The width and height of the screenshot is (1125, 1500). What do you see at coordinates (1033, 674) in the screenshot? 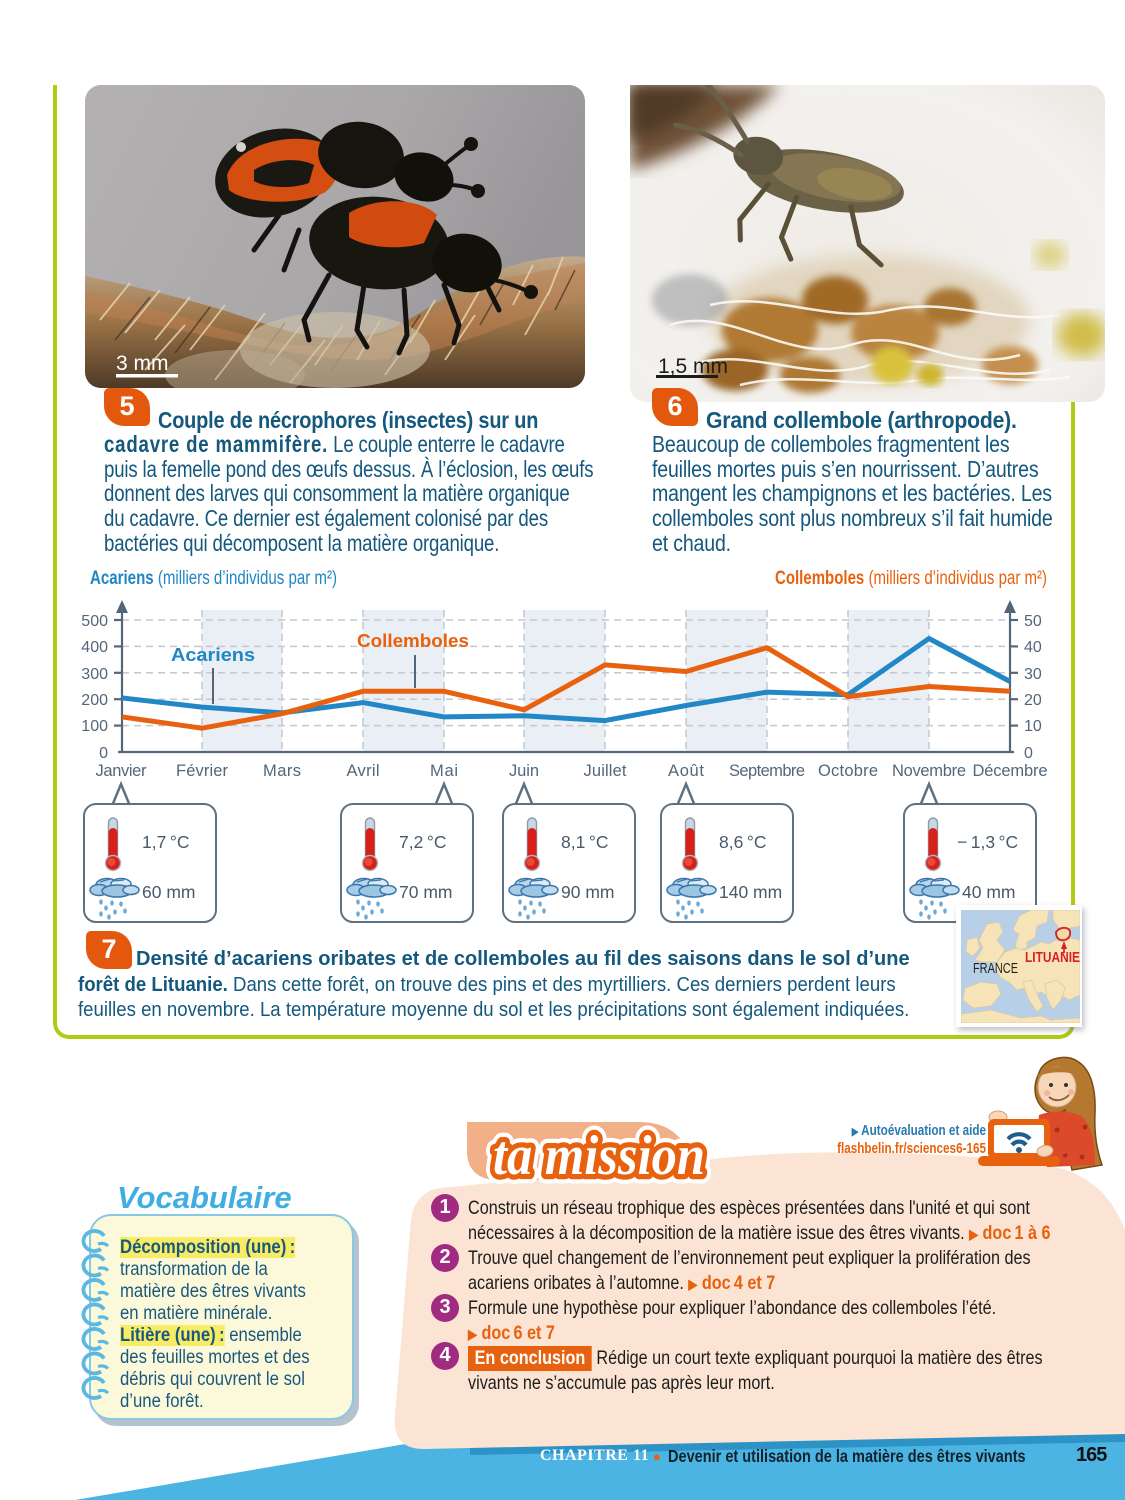
I see `svg-text: 30` at bounding box center [1033, 674].